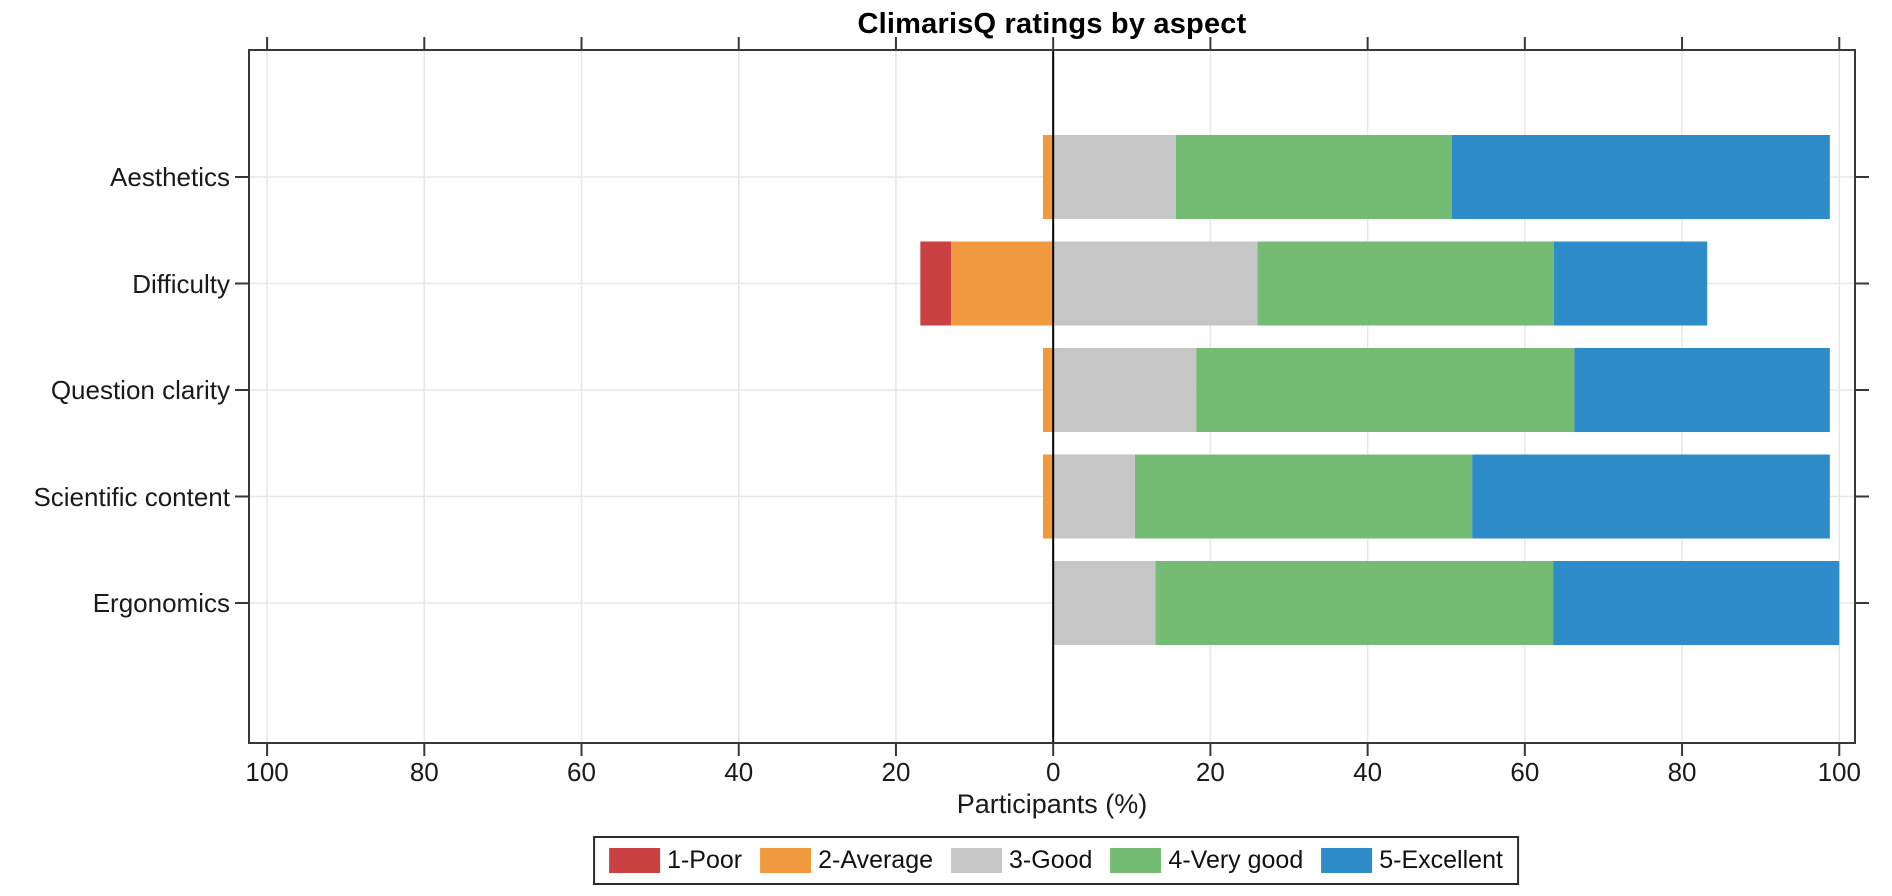 This screenshot has width=1892, height=896. What do you see at coordinates (140, 390) in the screenshot?
I see `y-axis-label-question-clarity: Question clarity` at bounding box center [140, 390].